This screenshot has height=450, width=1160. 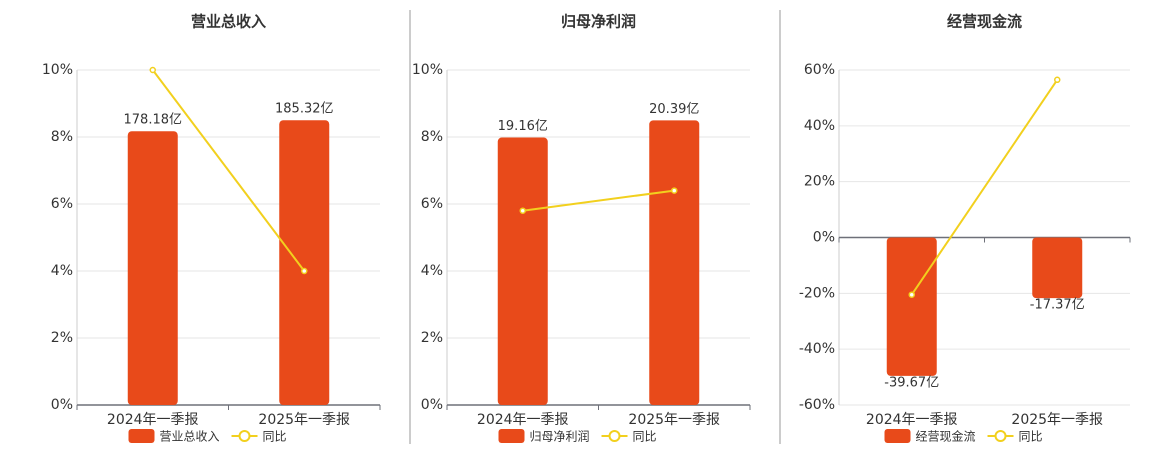 What do you see at coordinates (674, 109) in the screenshot?
I see `value-label: 20.39亿` at bounding box center [674, 109].